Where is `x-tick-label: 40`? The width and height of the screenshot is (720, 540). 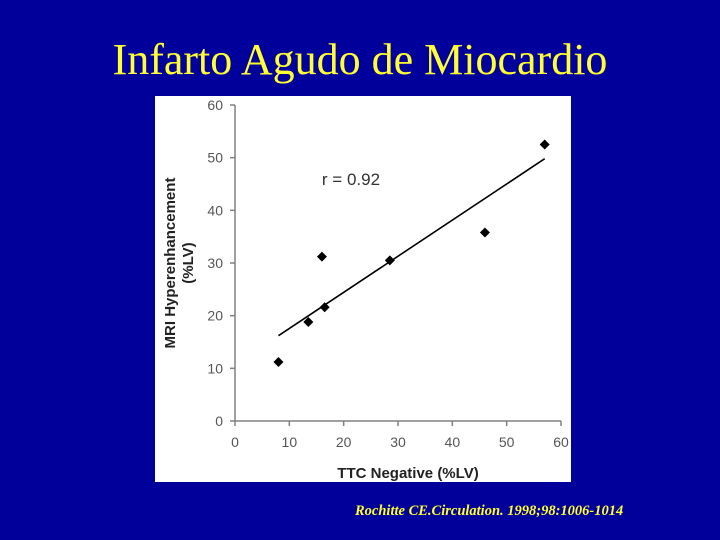 x-tick-label: 40 is located at coordinates (453, 442).